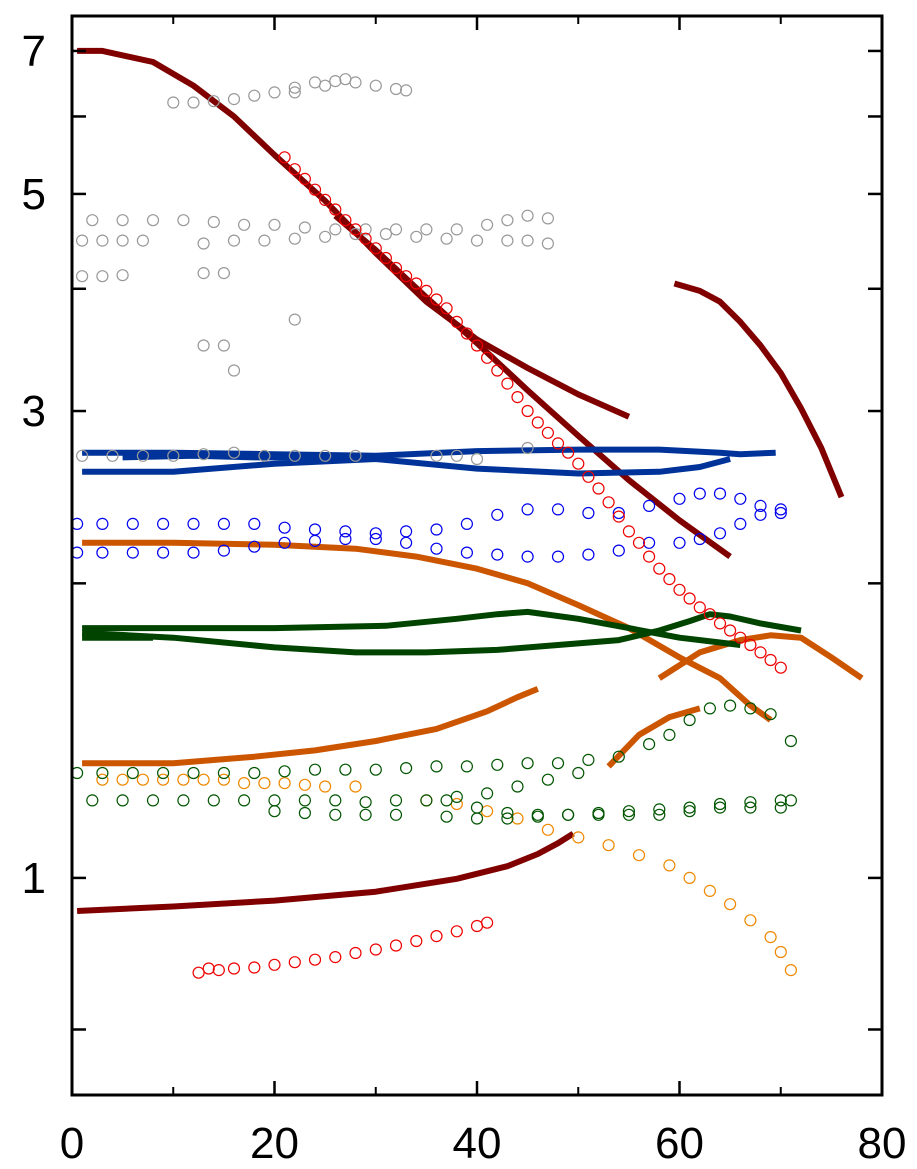  I want to click on x-tick-label: 0, so click(72, 1143).